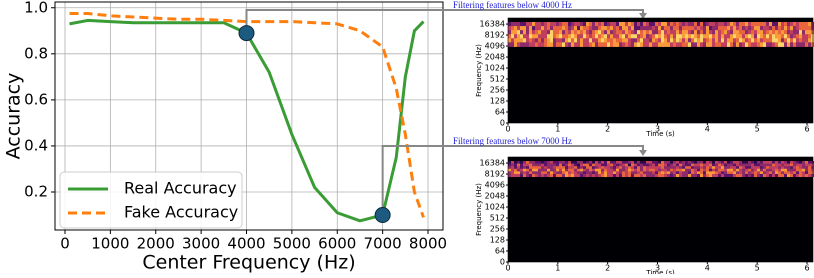 This screenshot has width=814, height=278. I want to click on x-tick-label: 6, so click(806, 129).